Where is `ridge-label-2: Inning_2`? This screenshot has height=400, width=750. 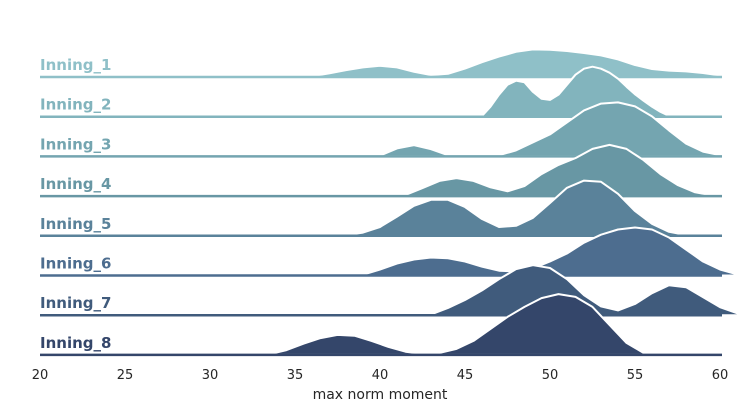
ridge-label-2: Inning_2 is located at coordinates (75, 105).